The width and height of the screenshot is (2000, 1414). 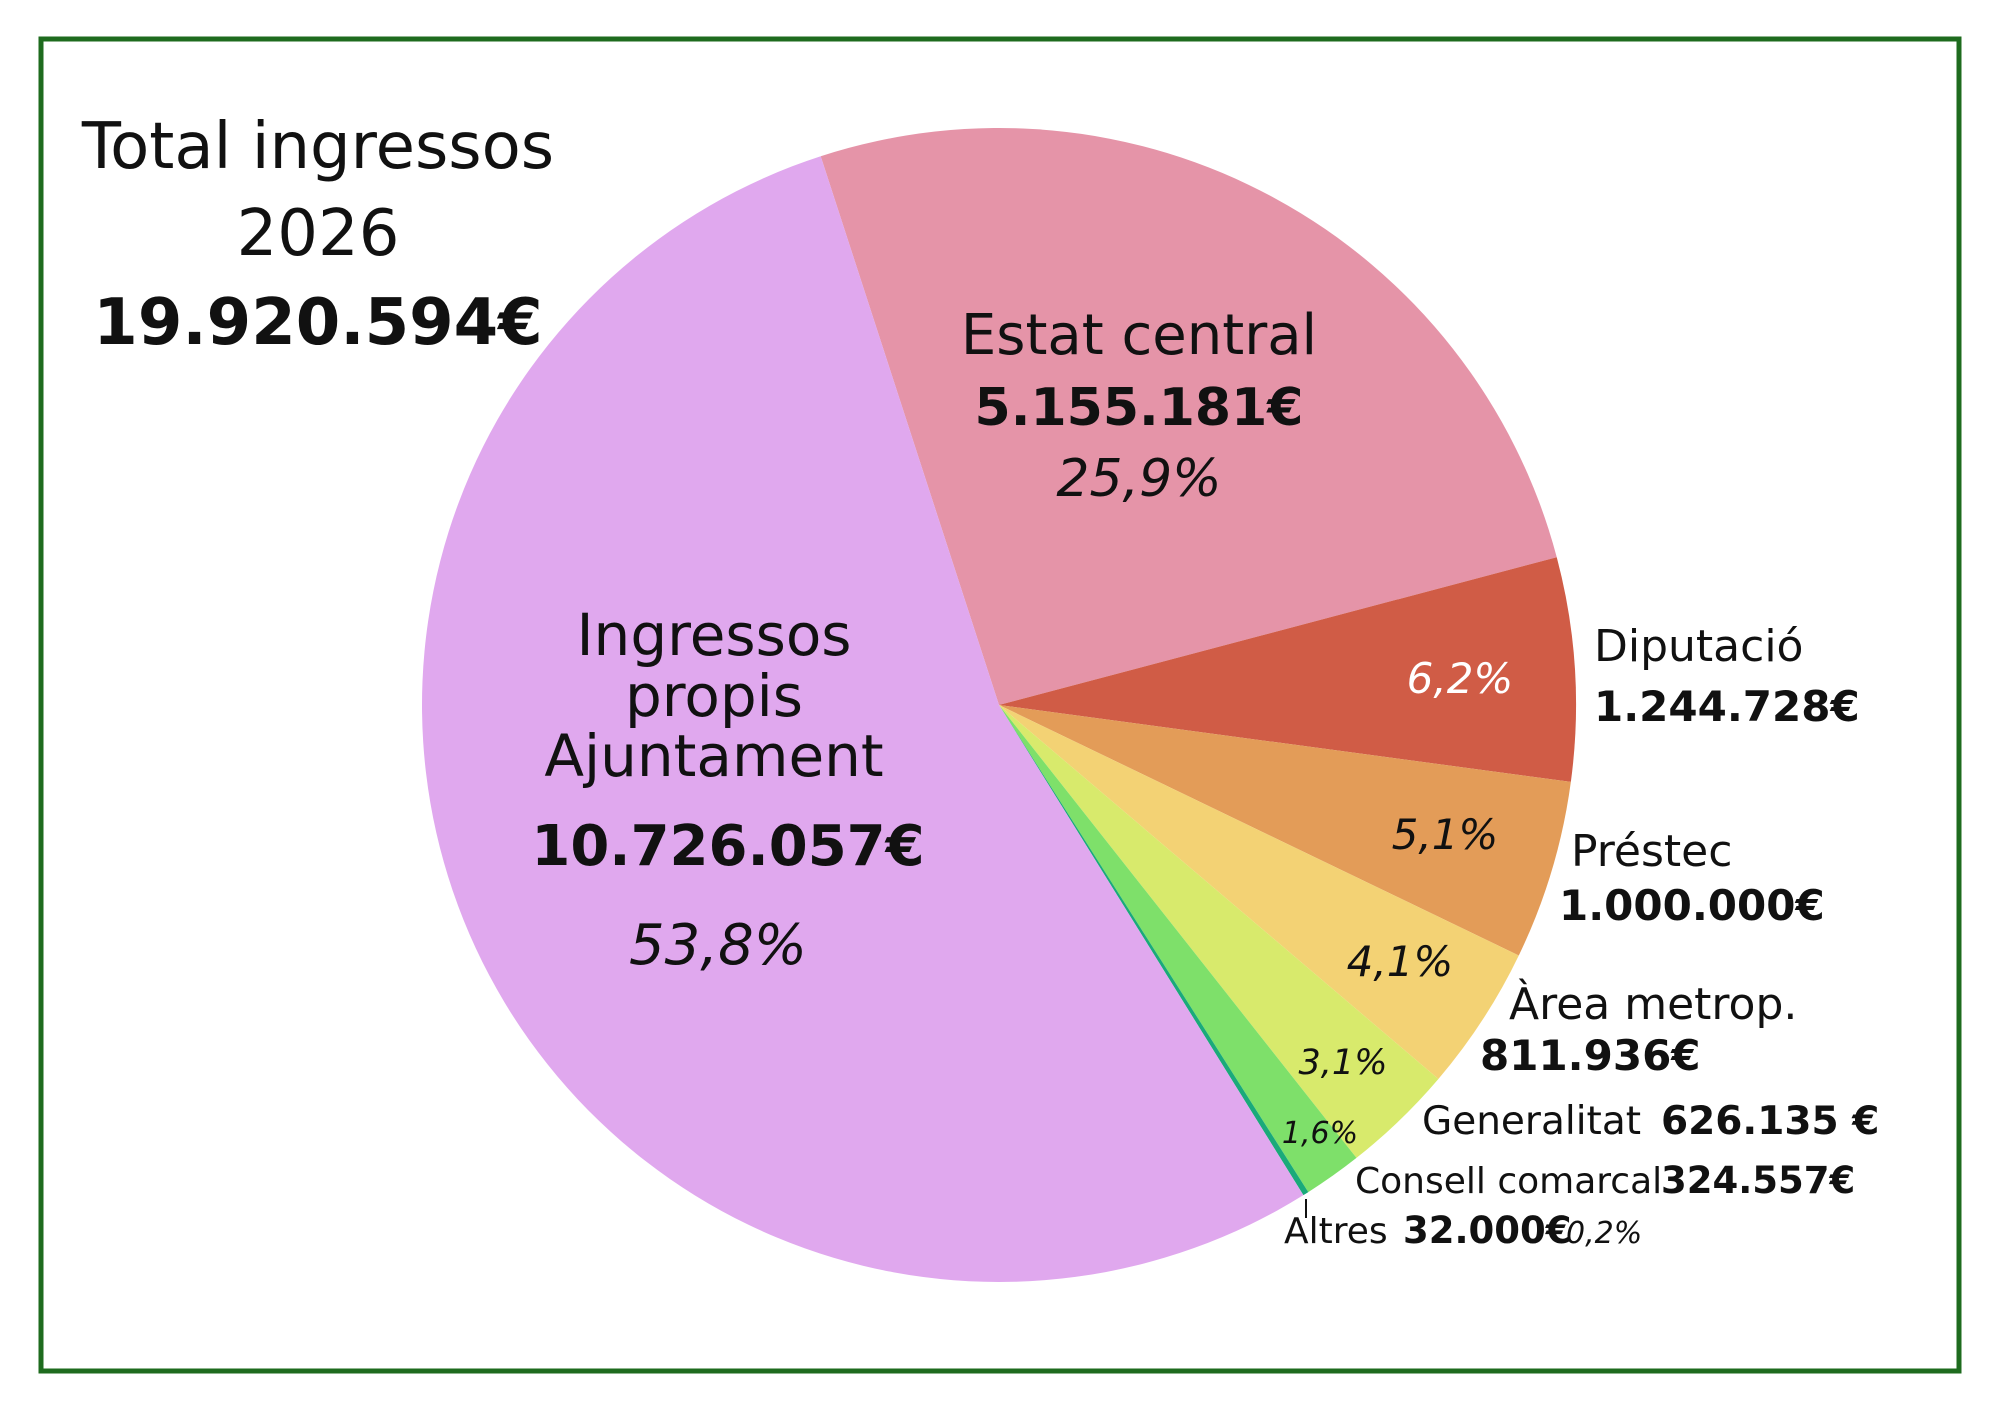 What do you see at coordinates (714, 696) in the screenshot?
I see `label-ingressos-line-2: propis` at bounding box center [714, 696].